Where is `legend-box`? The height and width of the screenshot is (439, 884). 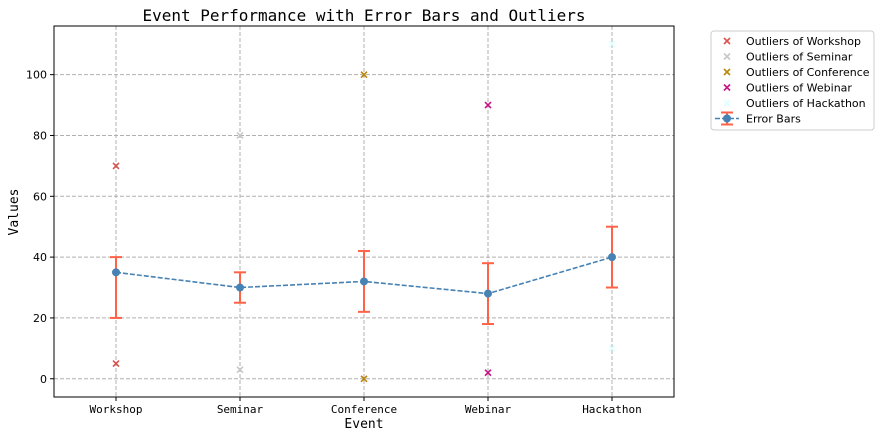
legend-box is located at coordinates (792, 80).